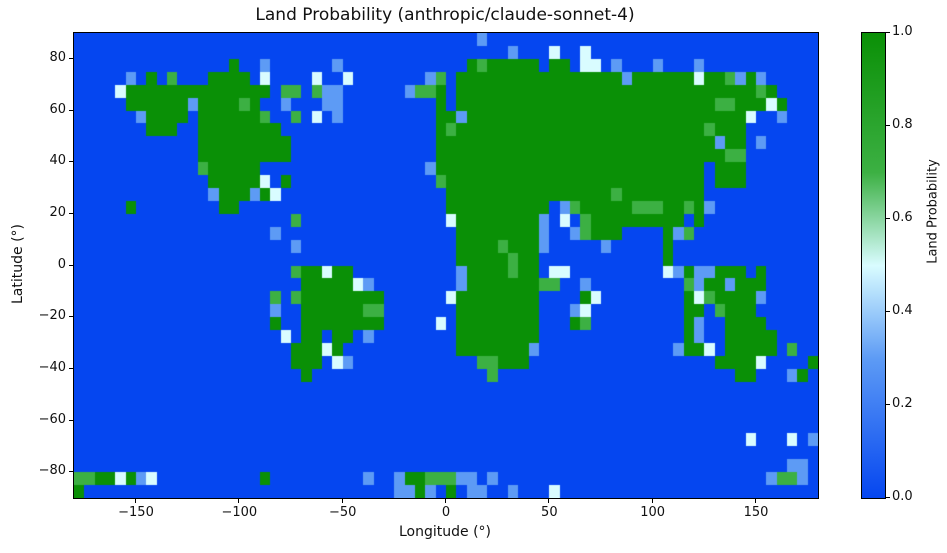 The width and height of the screenshot is (947, 553). What do you see at coordinates (902, 124) in the screenshot?
I see `colorbar-tick-label: 0.8` at bounding box center [902, 124].